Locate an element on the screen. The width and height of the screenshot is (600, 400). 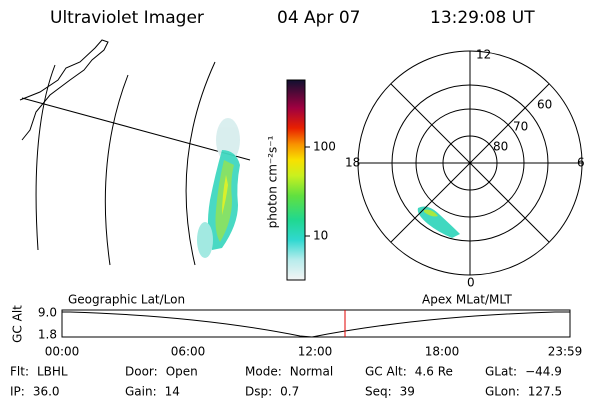
info-value: Open is located at coordinates (182, 372).